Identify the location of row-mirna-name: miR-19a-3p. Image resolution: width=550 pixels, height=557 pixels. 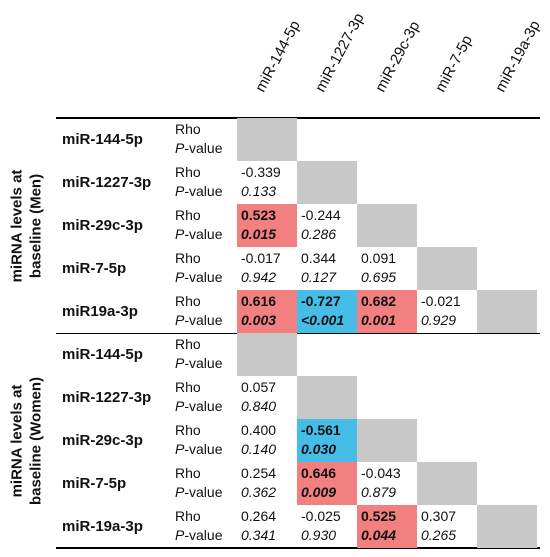
(102, 526).